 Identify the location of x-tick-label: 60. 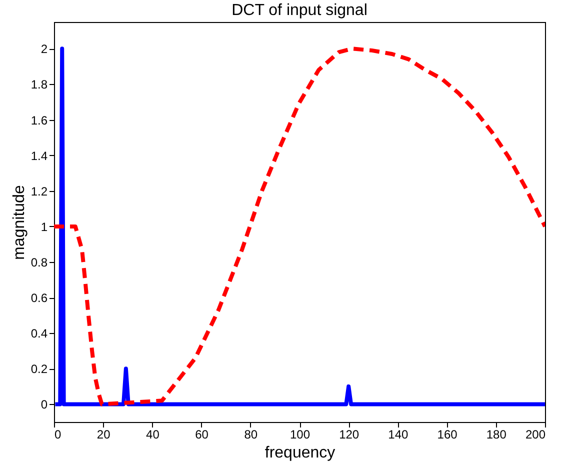
(202, 435).